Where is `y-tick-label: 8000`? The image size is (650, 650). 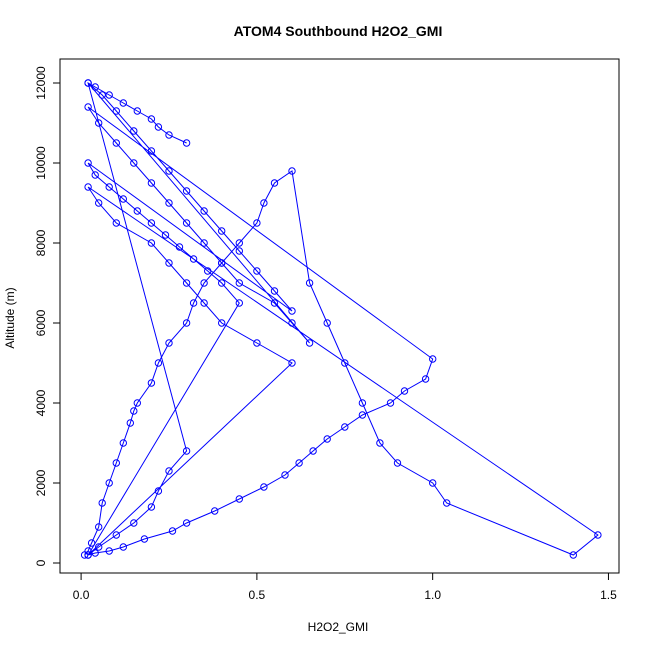 y-tick-label: 8000 is located at coordinates (41, 242).